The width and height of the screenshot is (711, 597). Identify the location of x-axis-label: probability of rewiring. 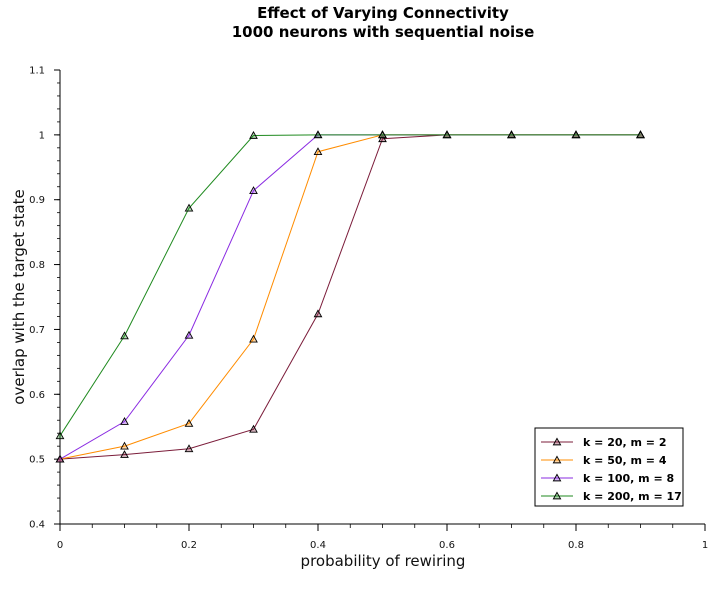
(383, 561).